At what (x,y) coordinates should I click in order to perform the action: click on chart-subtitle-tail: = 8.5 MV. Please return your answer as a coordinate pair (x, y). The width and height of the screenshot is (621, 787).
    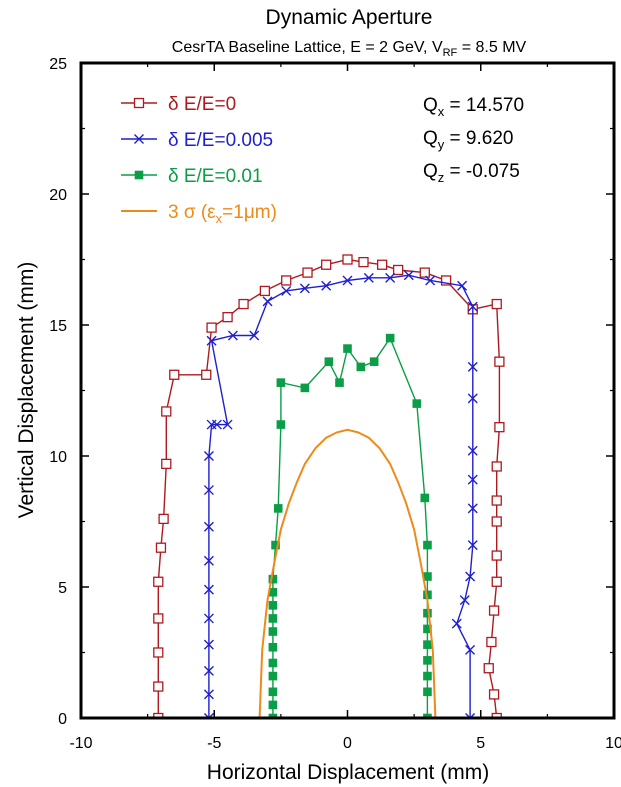
    Looking at the image, I should click on (491, 47).